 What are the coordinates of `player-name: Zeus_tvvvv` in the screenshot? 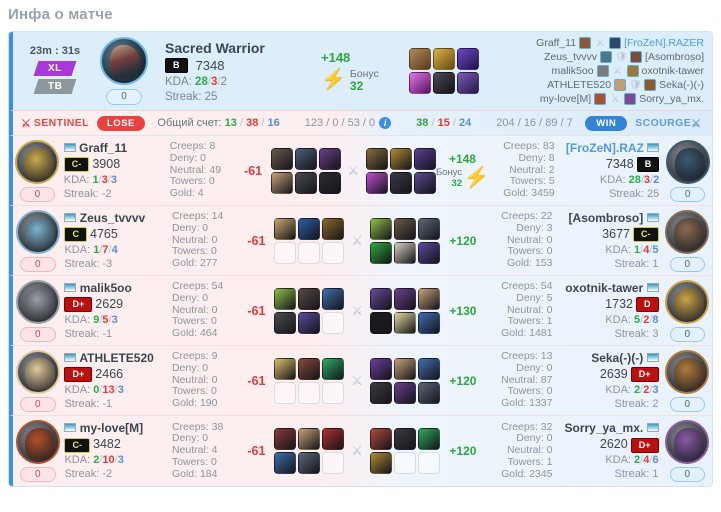 It's located at (117, 218).